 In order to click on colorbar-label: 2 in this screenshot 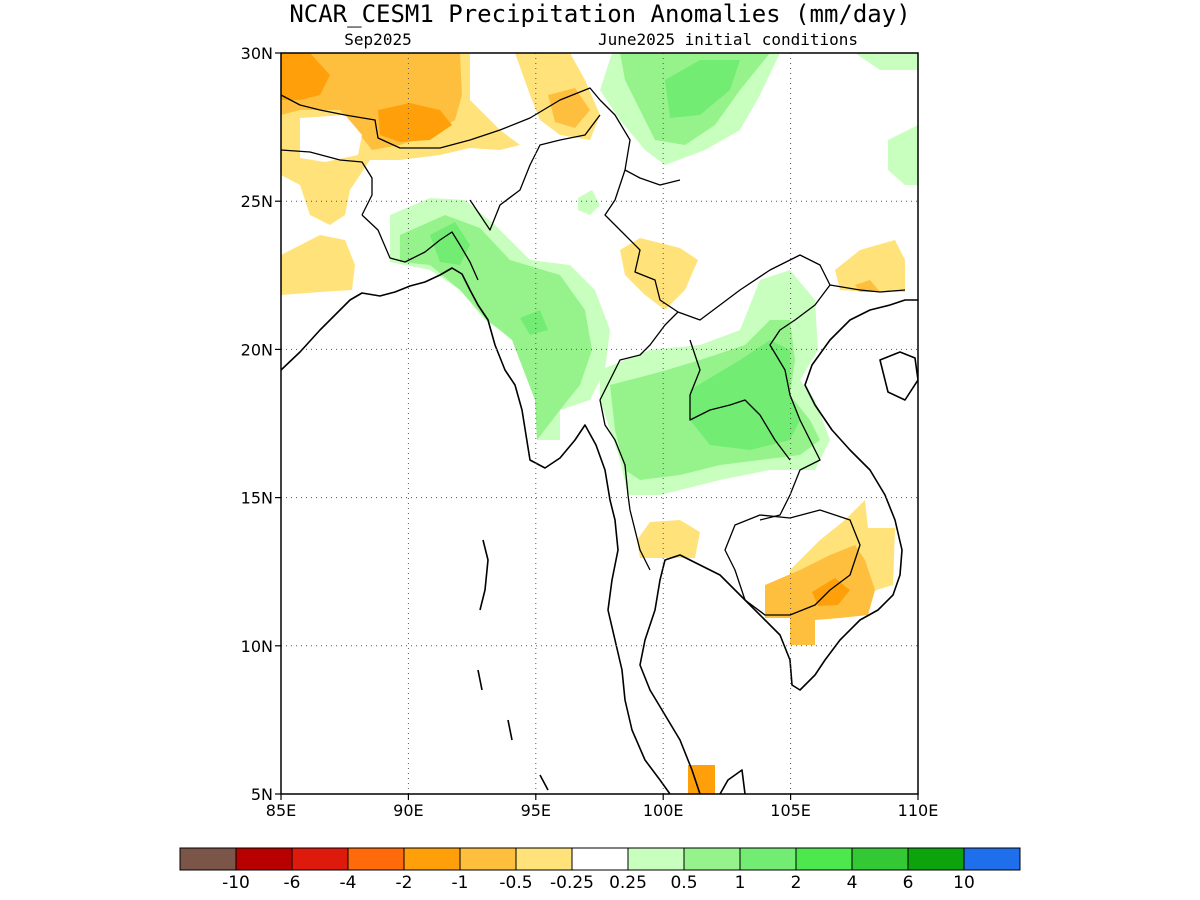, I will do `click(796, 883)`.